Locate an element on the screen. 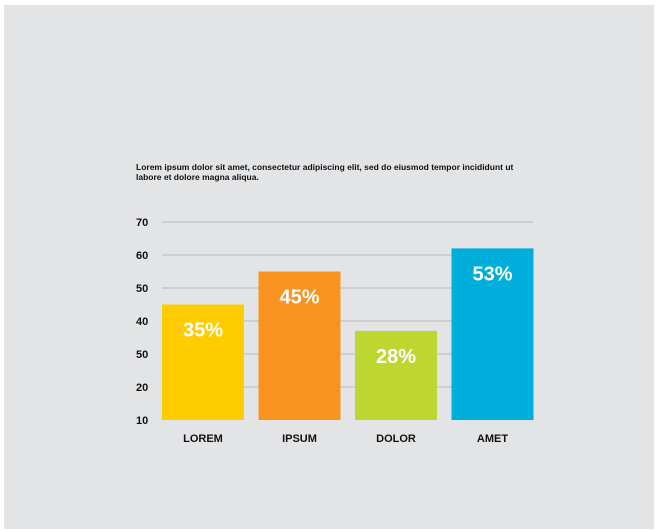 This screenshot has width=658, height=531. y-tick-label: 20 is located at coordinates (142, 388).